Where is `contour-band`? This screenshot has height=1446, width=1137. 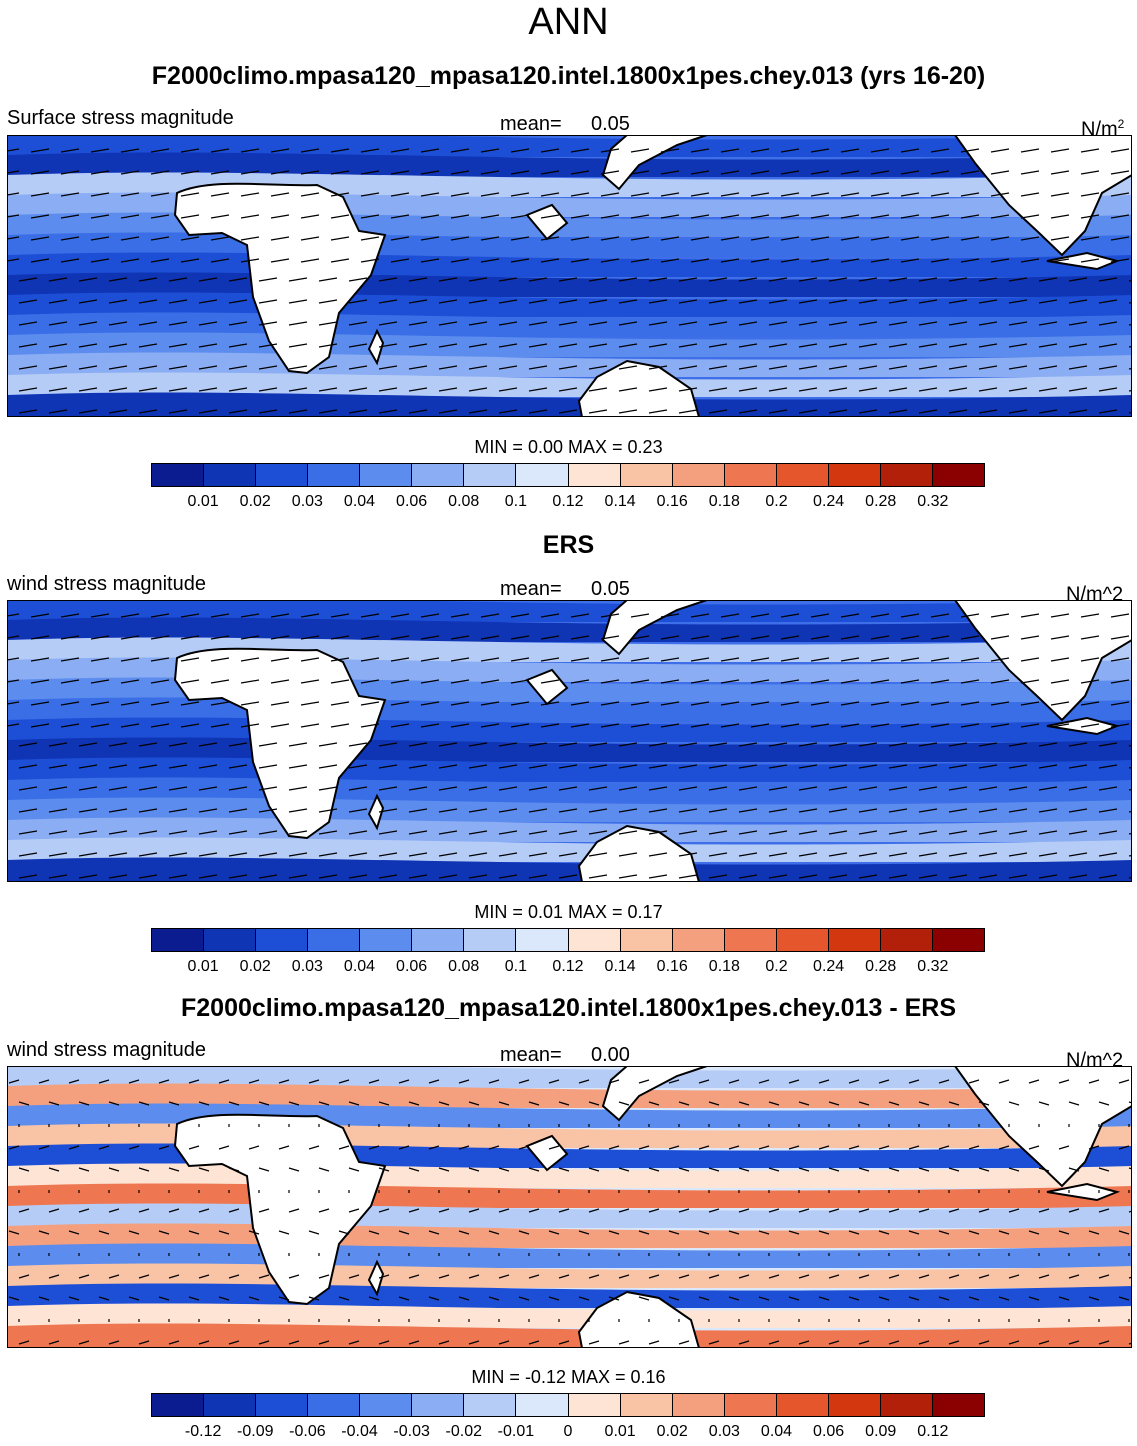
contour-band is located at coordinates (569, 611).